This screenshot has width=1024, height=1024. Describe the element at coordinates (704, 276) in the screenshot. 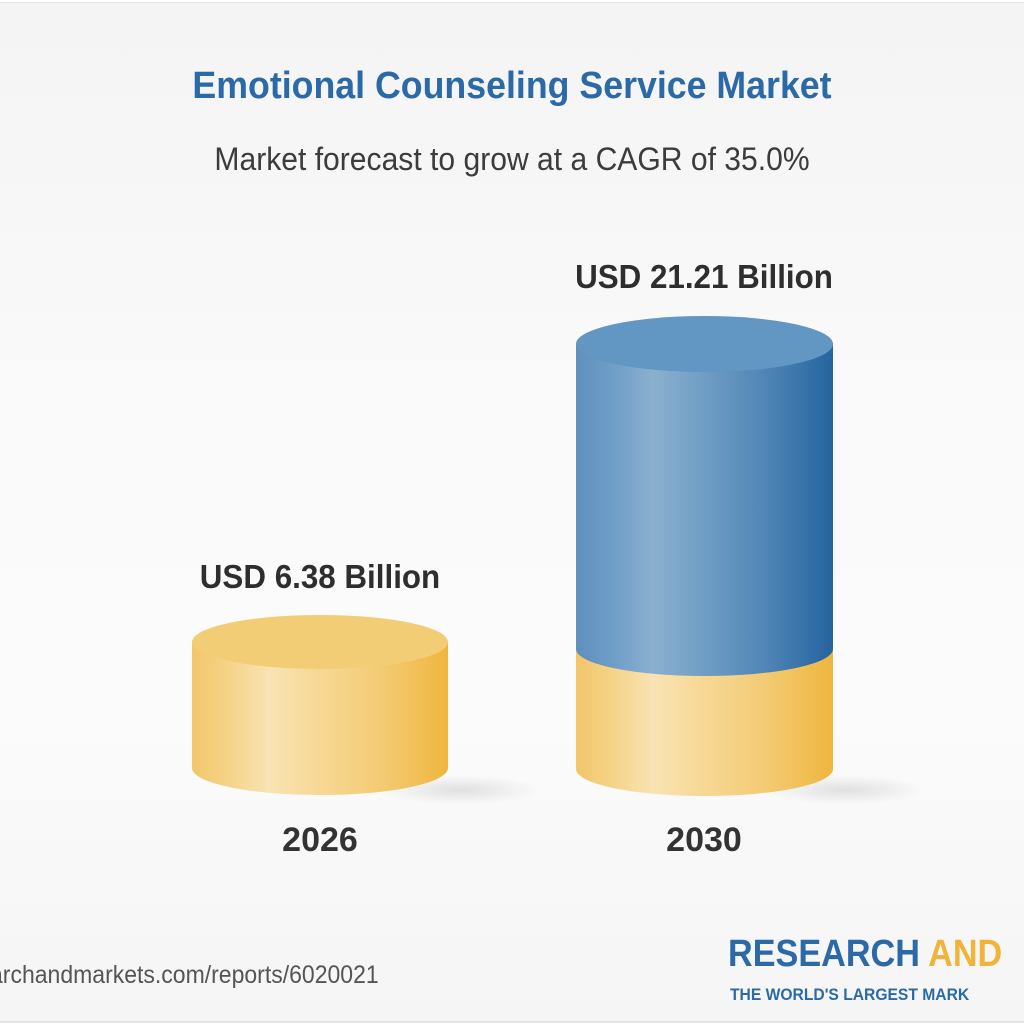

I see `value-label-2030: USD 21.21 Billion` at that location.